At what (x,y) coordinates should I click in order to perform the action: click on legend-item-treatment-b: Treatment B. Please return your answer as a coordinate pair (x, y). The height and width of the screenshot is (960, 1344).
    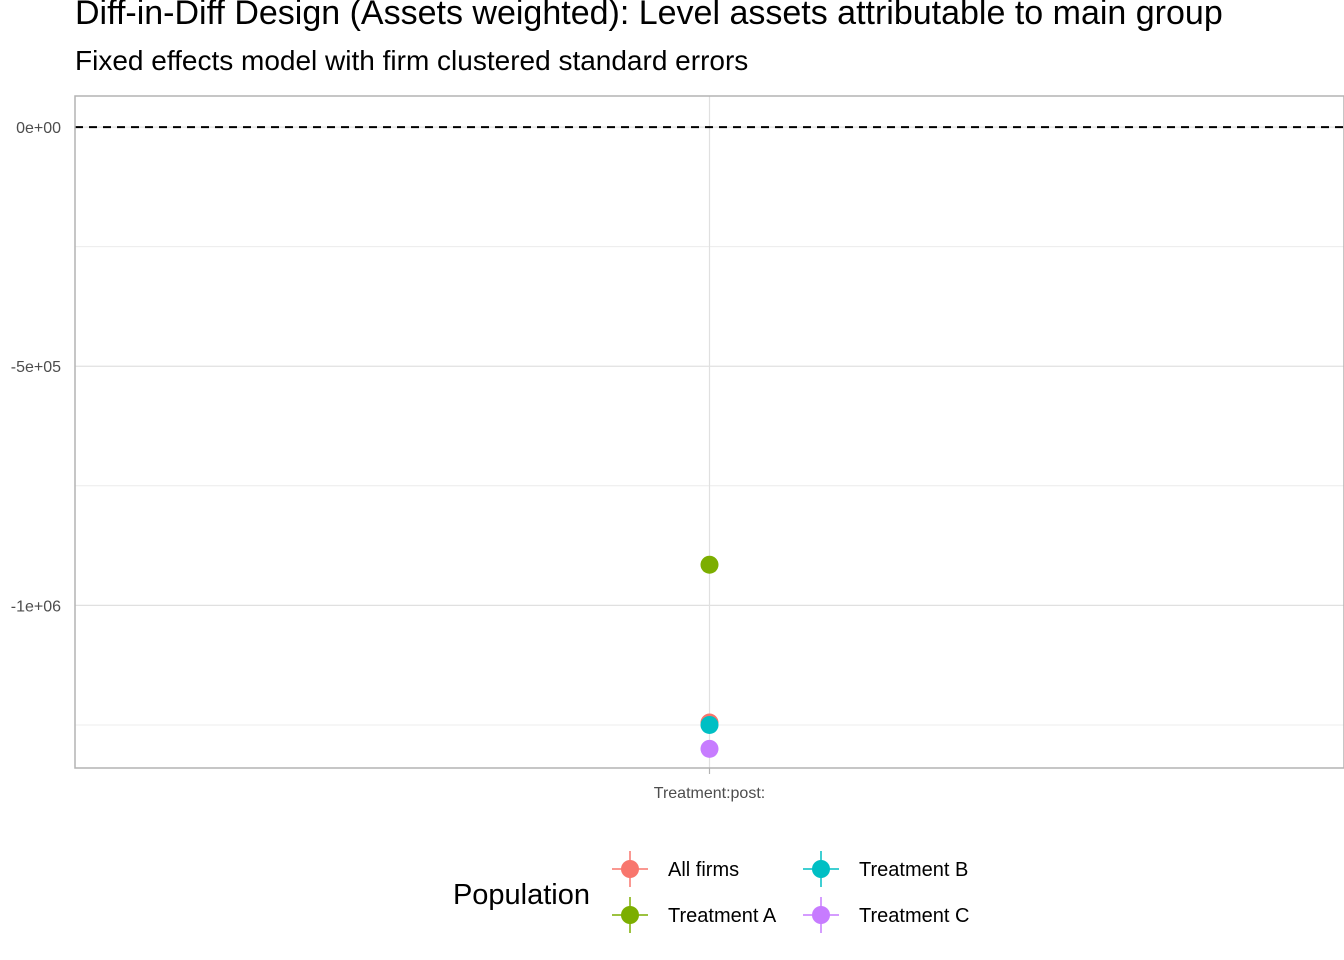
    Looking at the image, I should click on (885, 869).